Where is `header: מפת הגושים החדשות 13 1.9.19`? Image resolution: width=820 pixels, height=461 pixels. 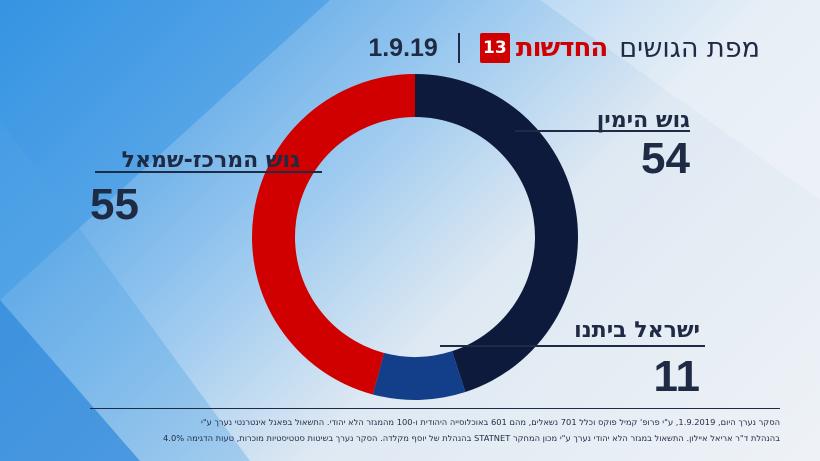
header: מפת הגושים החדשות 13 1.9.19 is located at coordinates (564, 48).